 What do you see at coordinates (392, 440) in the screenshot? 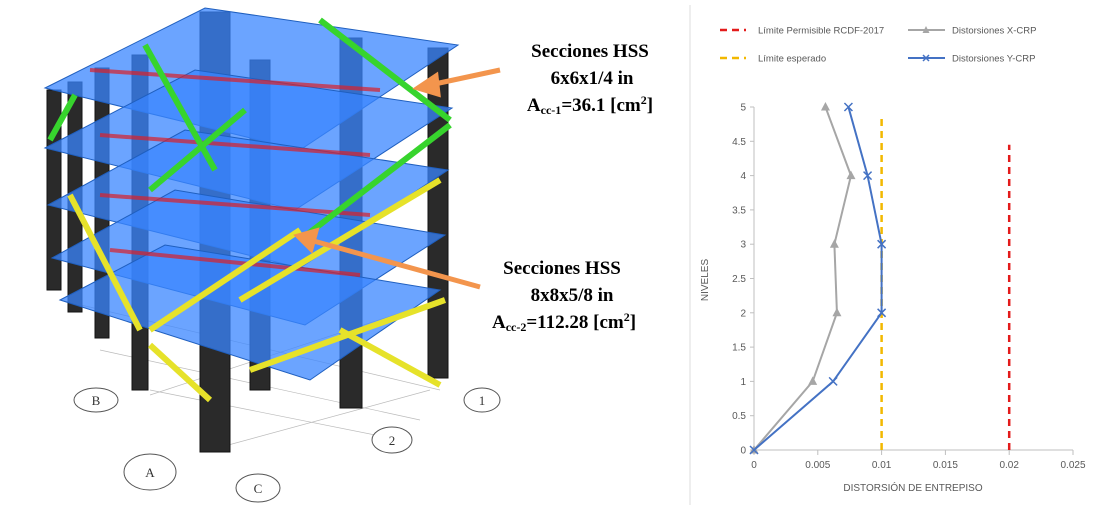
I see `grid-label: 2` at bounding box center [392, 440].